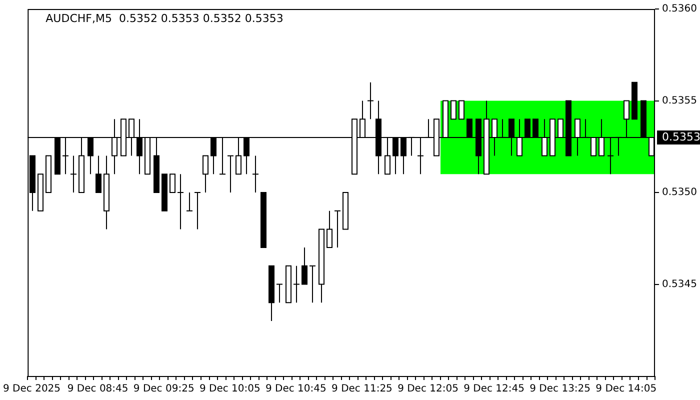 The width and height of the screenshot is (700, 400). What do you see at coordinates (680, 9) in the screenshot?
I see `y-tick-label: 0.5360` at bounding box center [680, 9].